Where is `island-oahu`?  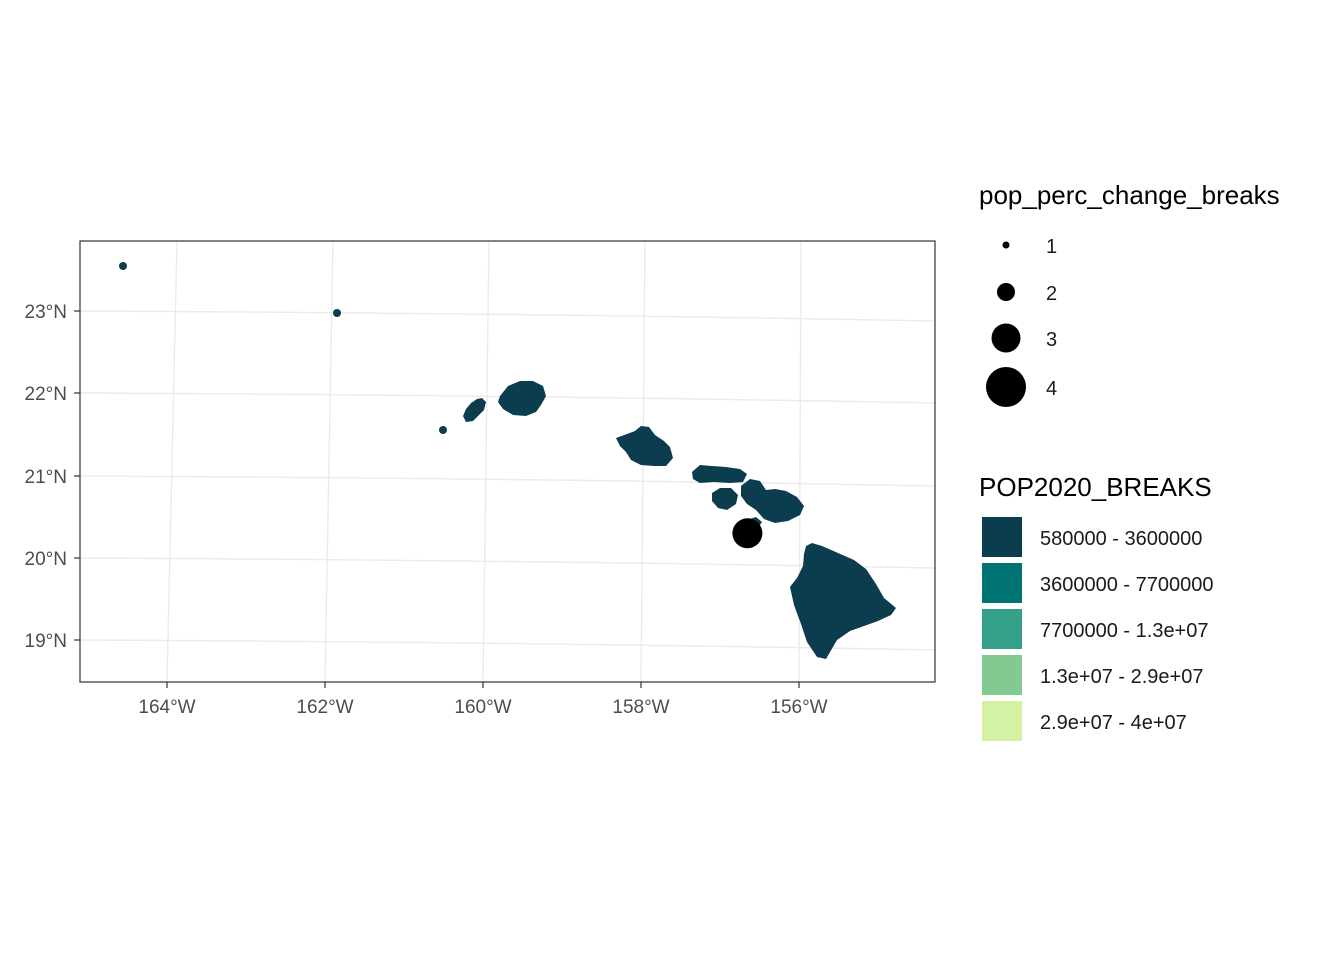 island-oahu is located at coordinates (644, 446).